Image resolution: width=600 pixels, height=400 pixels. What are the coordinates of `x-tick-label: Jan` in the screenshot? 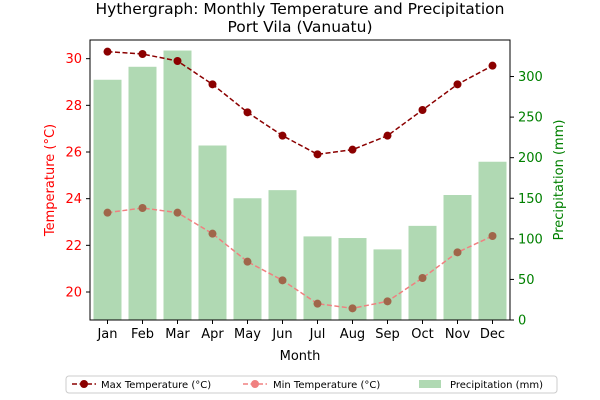 It's located at (106, 334).